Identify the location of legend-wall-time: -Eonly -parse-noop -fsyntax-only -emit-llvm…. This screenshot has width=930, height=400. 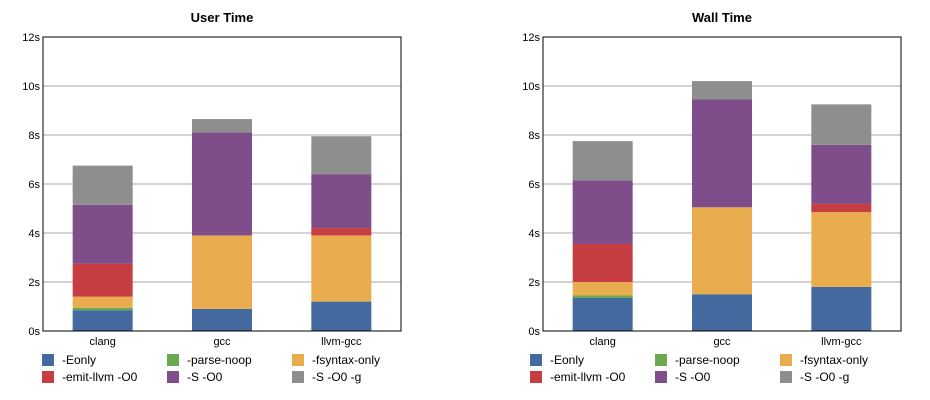
(720, 372).